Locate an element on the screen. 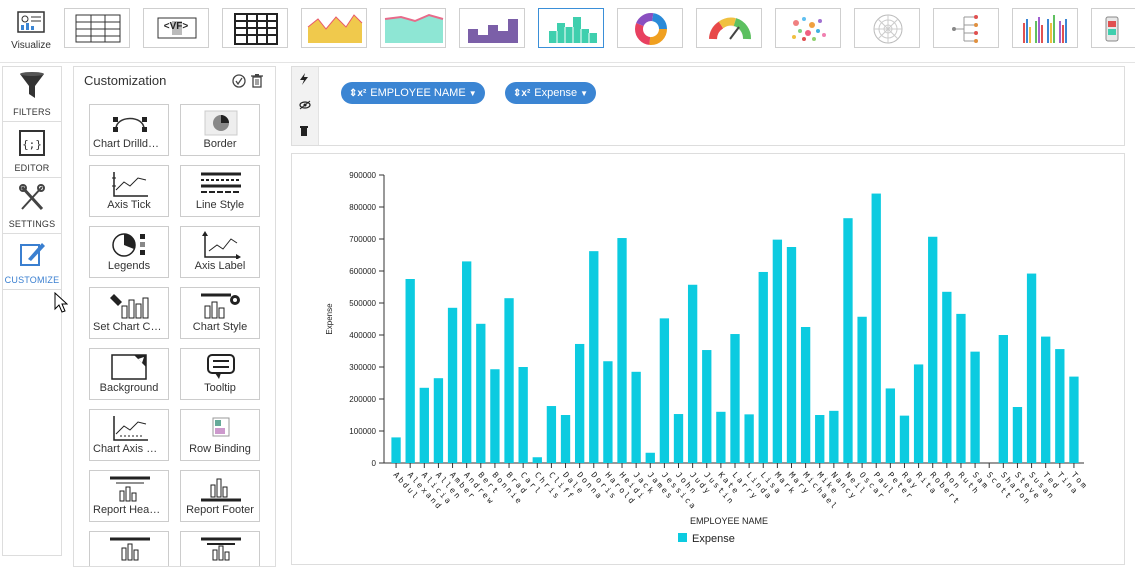 The width and height of the screenshot is (1135, 567). nav-editor: {;} EDITOR is located at coordinates (32, 150).